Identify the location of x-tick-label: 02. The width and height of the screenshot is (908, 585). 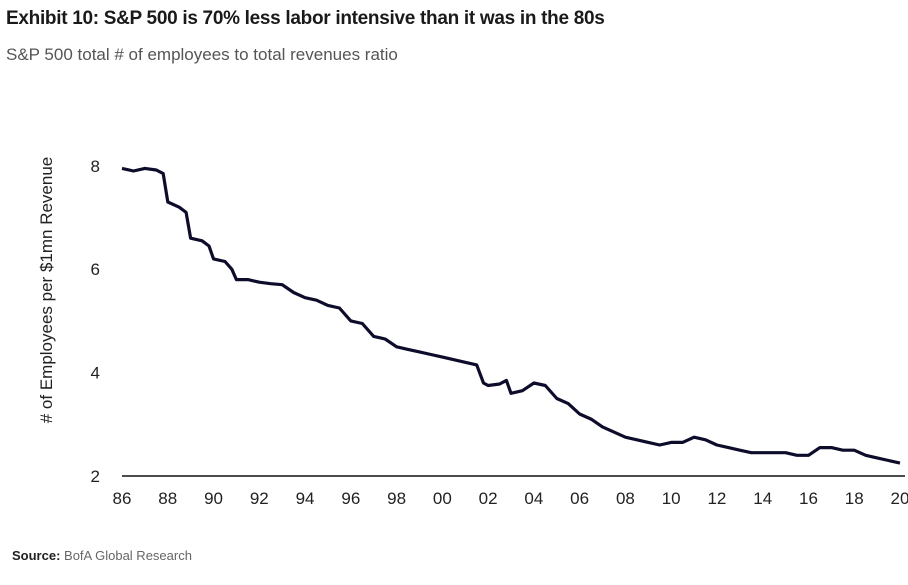
(488, 498).